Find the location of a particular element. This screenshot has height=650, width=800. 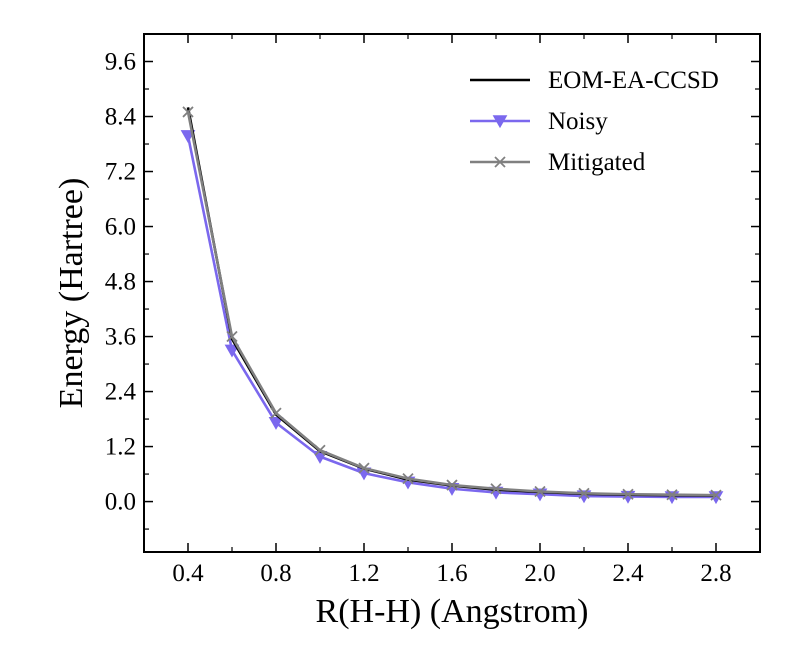

y-tick-label: 4.8 is located at coordinates (120, 282).